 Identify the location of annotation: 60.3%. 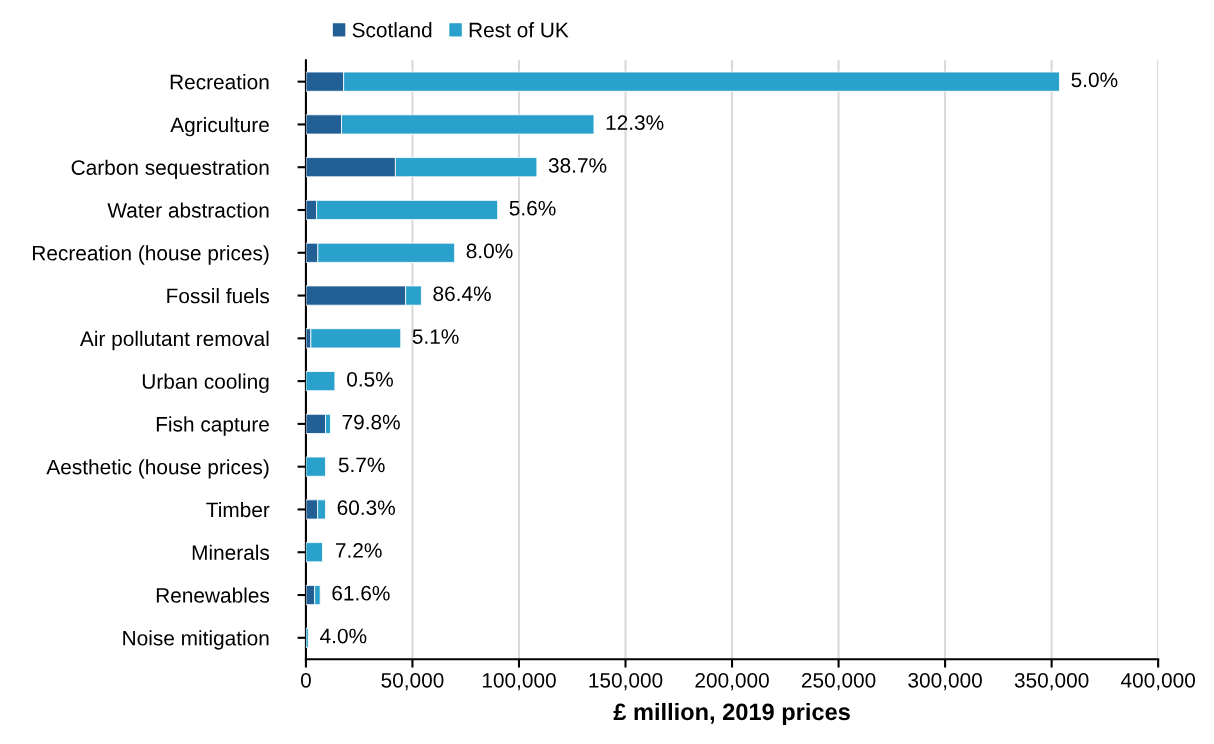
(366, 508).